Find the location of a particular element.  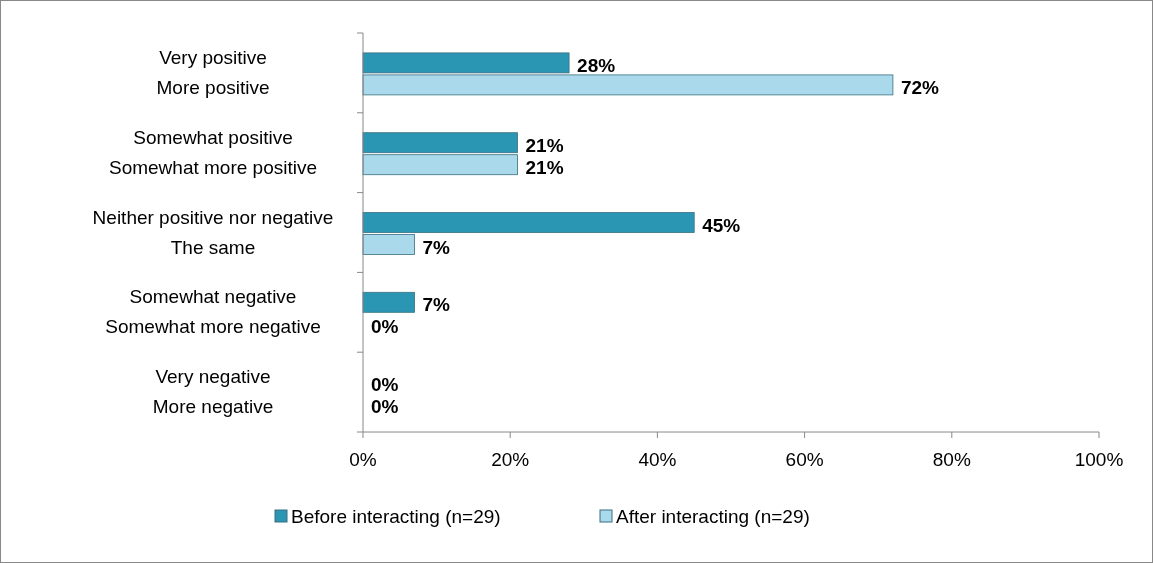

data-label: 28% is located at coordinates (596, 65).